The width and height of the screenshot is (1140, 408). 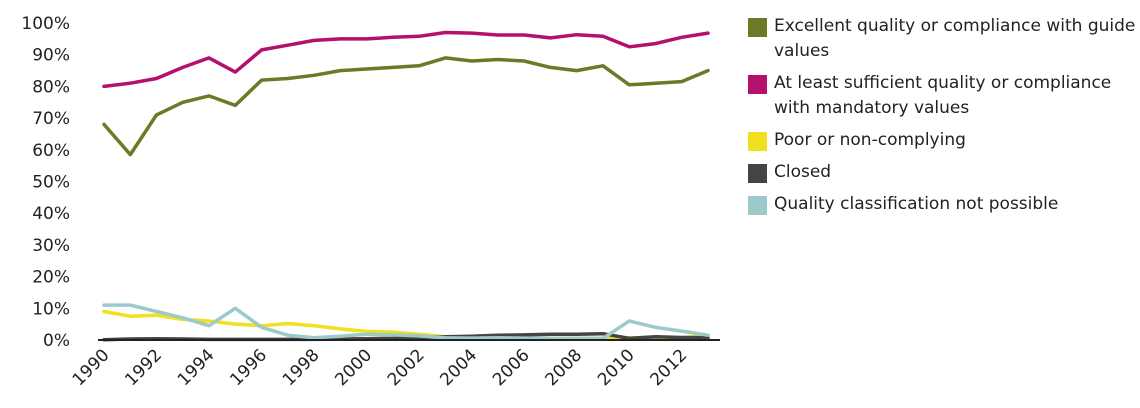 I want to click on legend-item: Quality classification not possible, so click(x=944, y=204).